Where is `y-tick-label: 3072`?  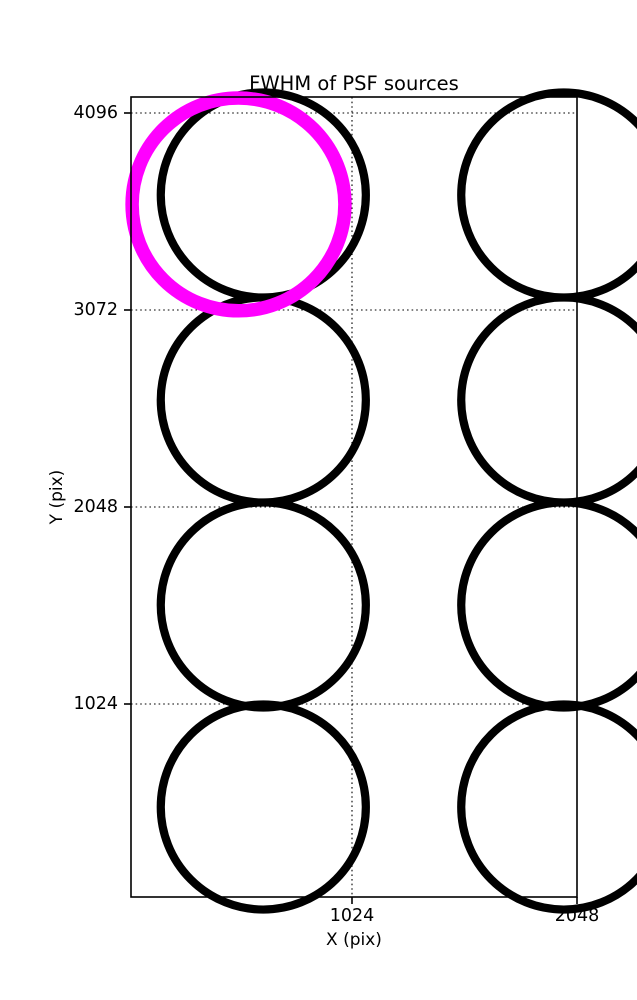 y-tick-label: 3072 is located at coordinates (95, 310).